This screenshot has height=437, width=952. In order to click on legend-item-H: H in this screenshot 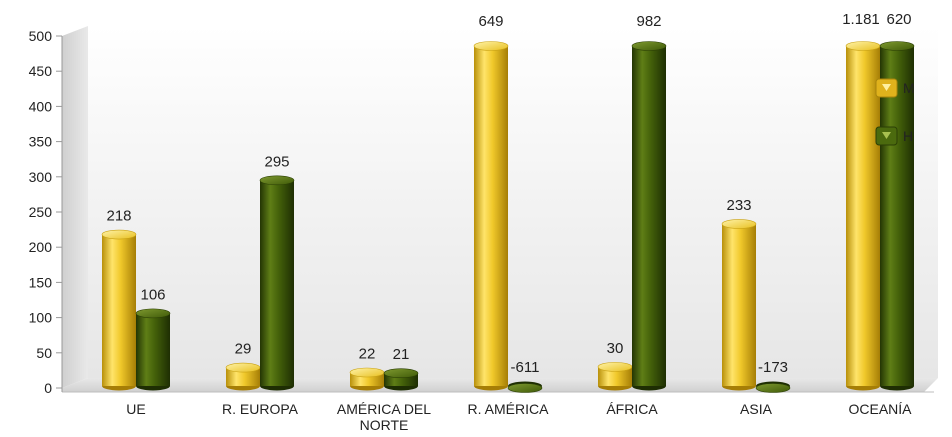, I will do `click(894, 136)`.